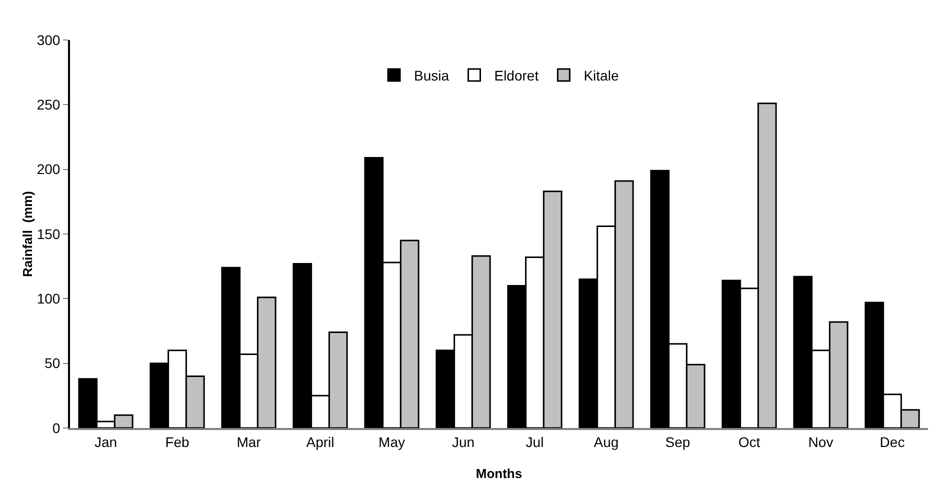 The width and height of the screenshot is (948, 493). Describe the element at coordinates (52, 363) in the screenshot. I see `y-tick-label: 50` at that location.